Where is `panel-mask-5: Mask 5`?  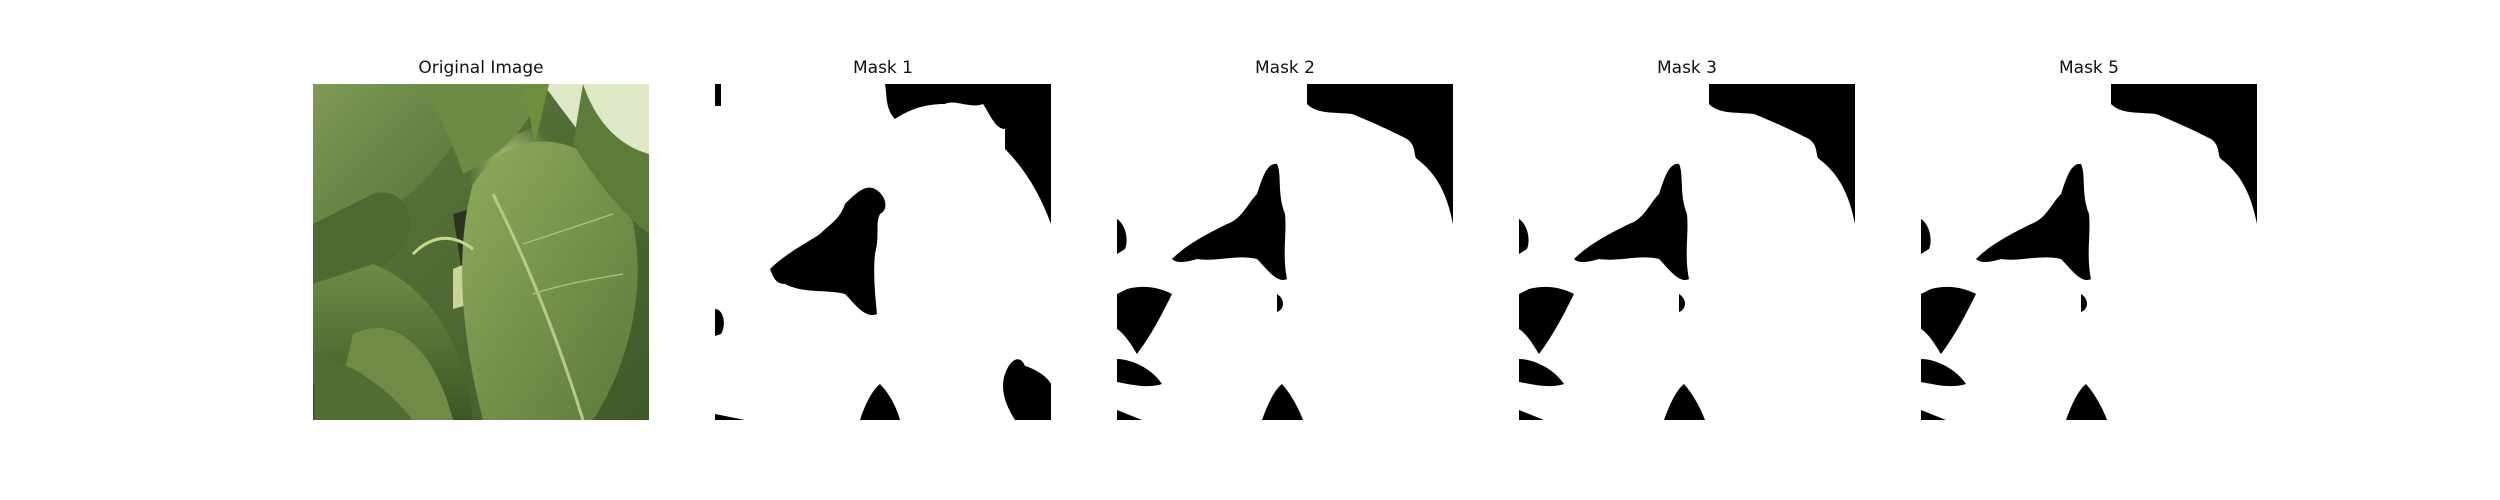 panel-mask-5: Mask 5 is located at coordinates (2089, 250).